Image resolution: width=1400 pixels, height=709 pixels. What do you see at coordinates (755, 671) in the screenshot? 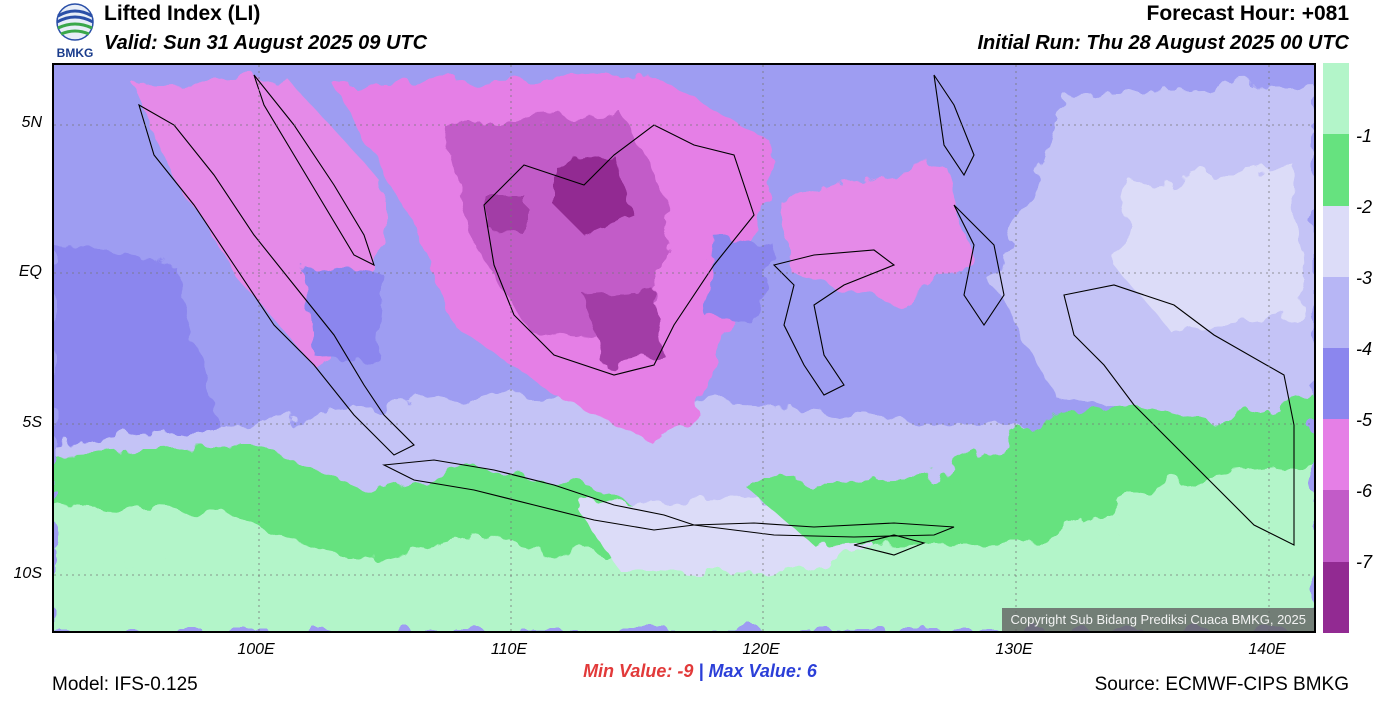
I see `max-value-label: Max Value:` at bounding box center [755, 671].